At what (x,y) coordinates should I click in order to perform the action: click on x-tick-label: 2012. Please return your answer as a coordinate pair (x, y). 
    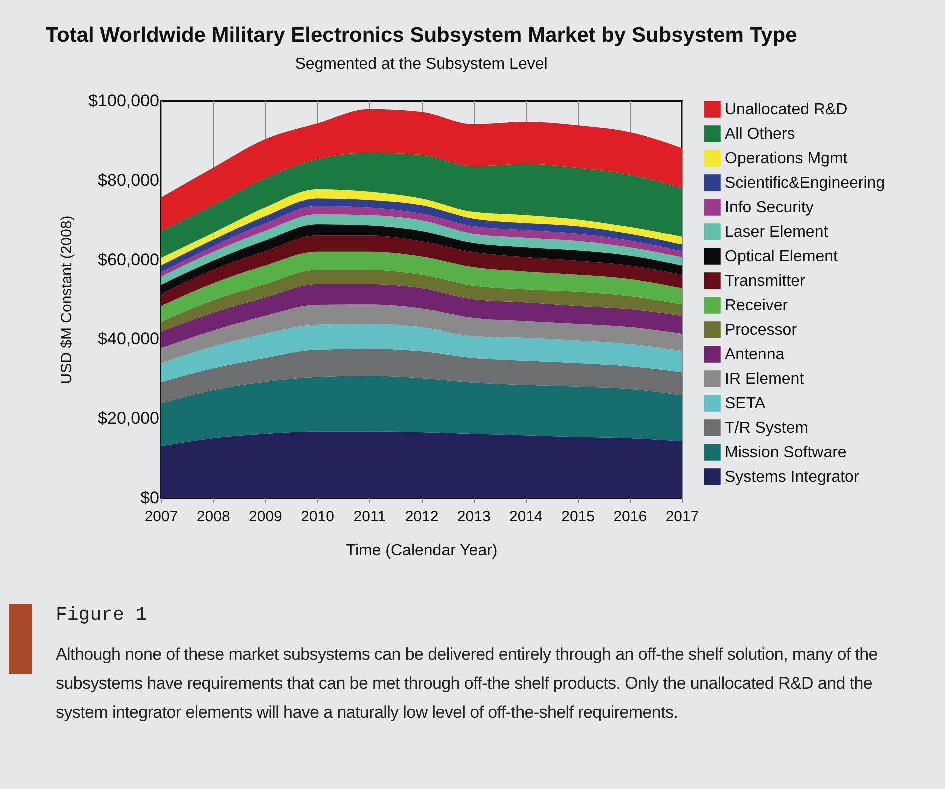
    Looking at the image, I should click on (422, 517).